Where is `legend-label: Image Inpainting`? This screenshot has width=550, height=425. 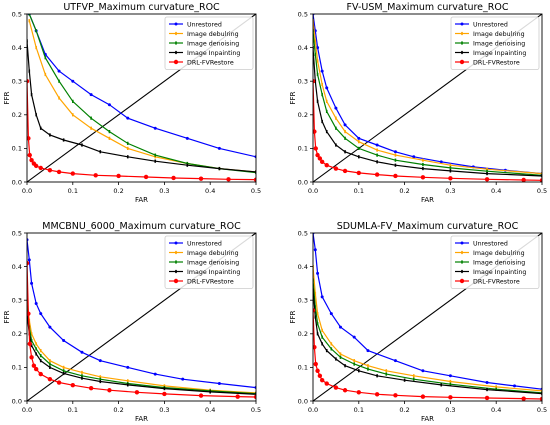 legend-label: Image Inpainting is located at coordinates (499, 272).